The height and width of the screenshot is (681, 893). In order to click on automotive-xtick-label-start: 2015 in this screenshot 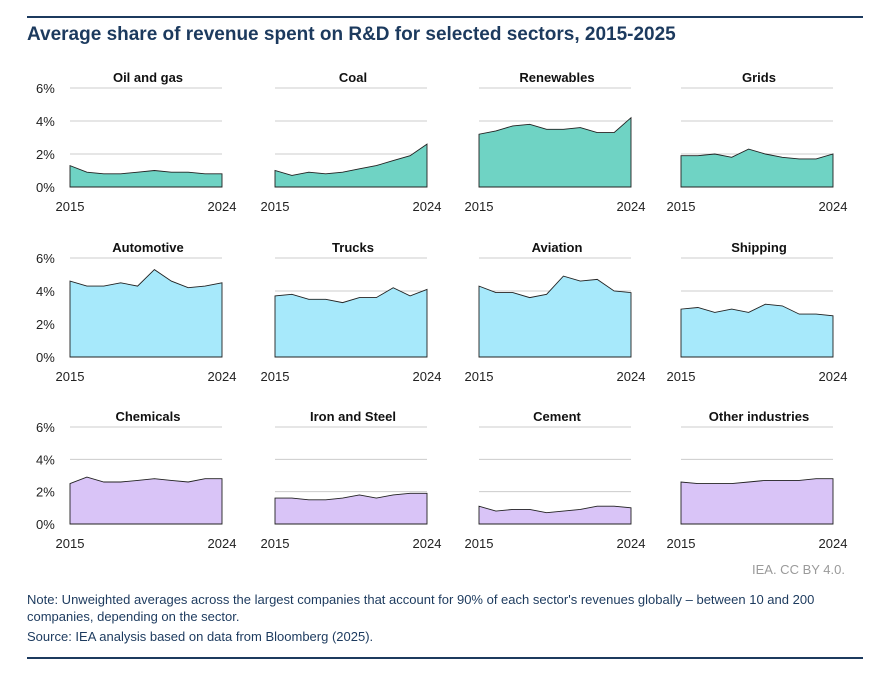, I will do `click(70, 376)`.